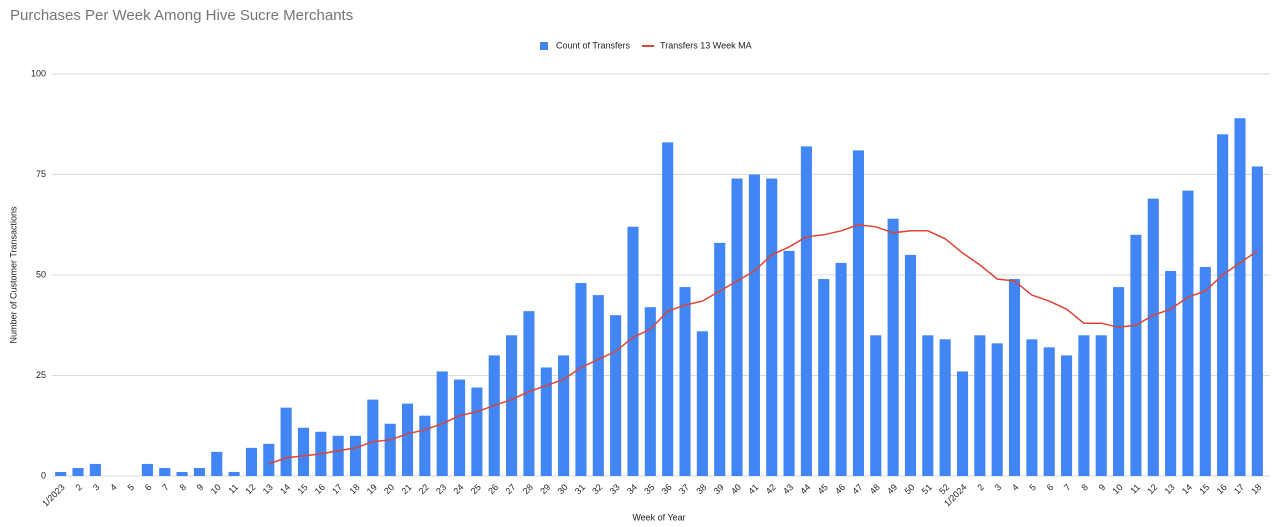 This screenshot has height=527, width=1280. Describe the element at coordinates (41, 375) in the screenshot. I see `y-tick-label: 25` at that location.